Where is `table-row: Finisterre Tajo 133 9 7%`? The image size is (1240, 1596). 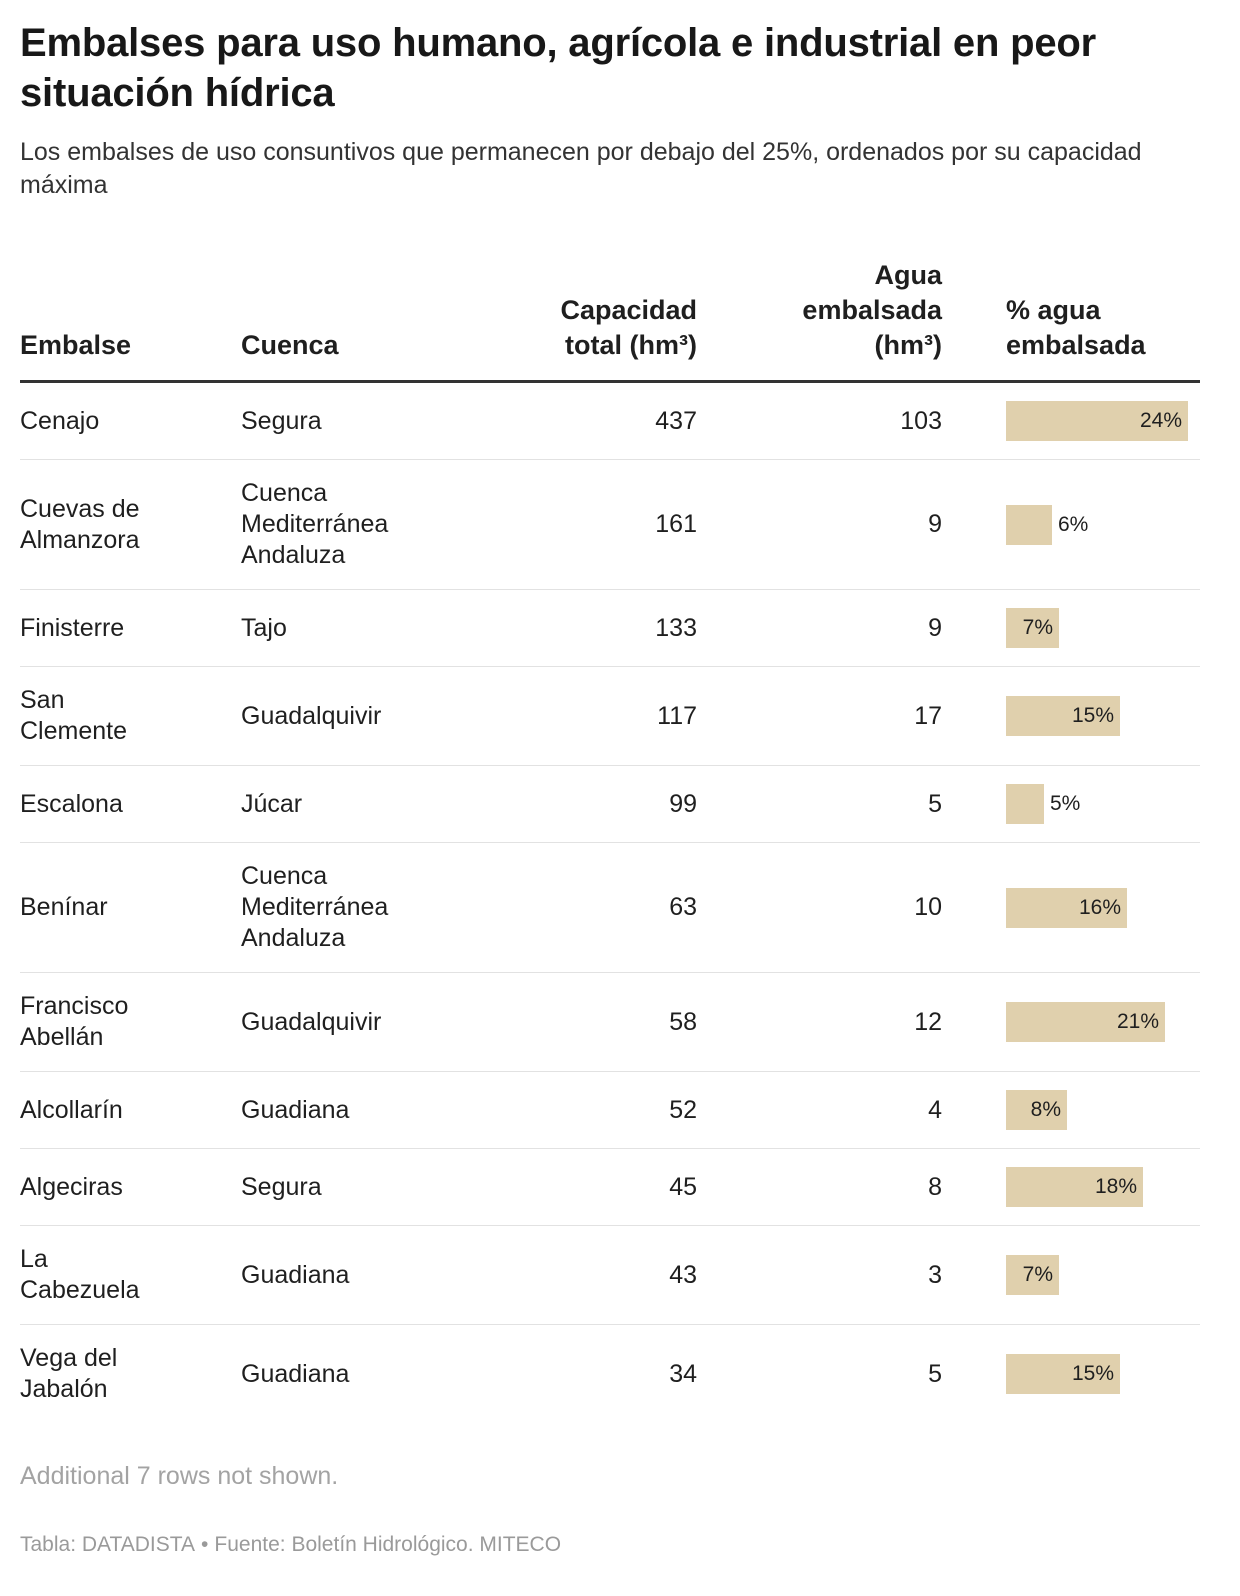
table-row: Finisterre Tajo 133 9 7% is located at coordinates (610, 628).